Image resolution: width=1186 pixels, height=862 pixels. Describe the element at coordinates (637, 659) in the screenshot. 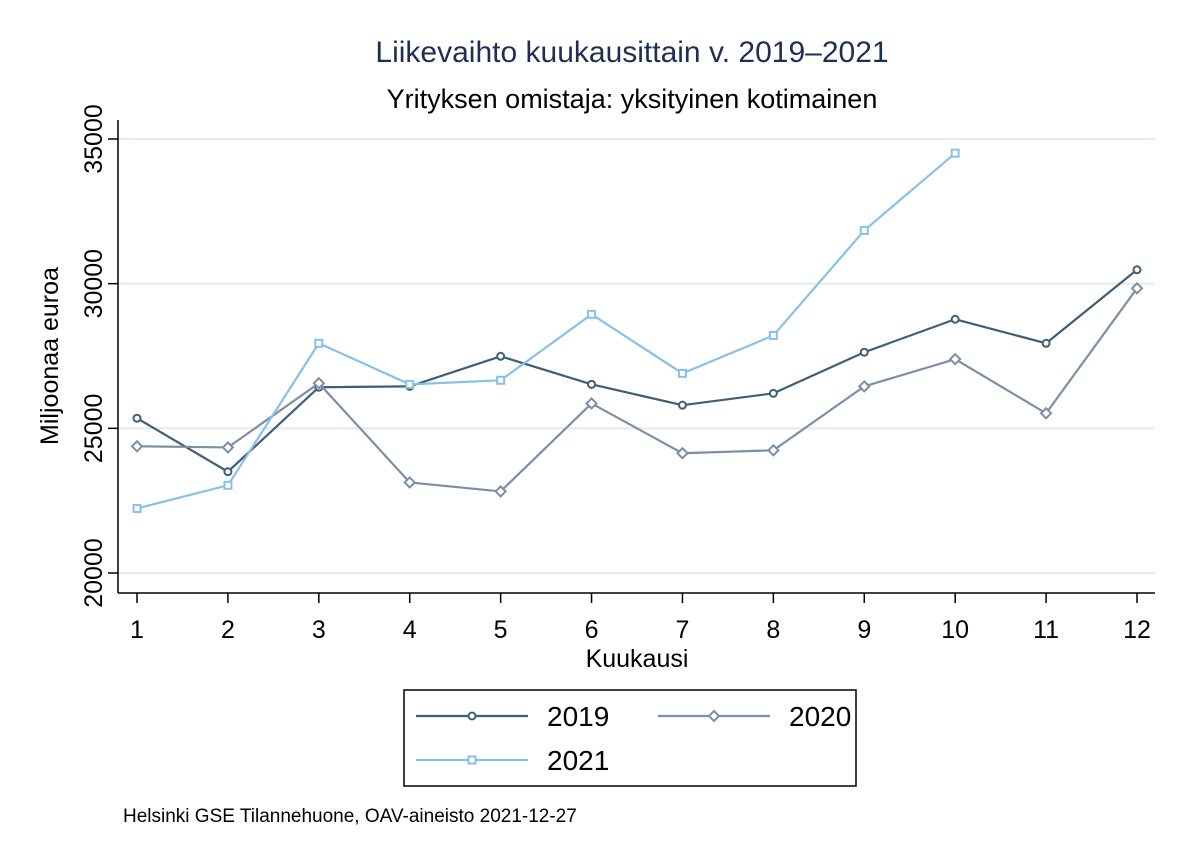

I see `x-axis-label: Kuukausi` at that location.